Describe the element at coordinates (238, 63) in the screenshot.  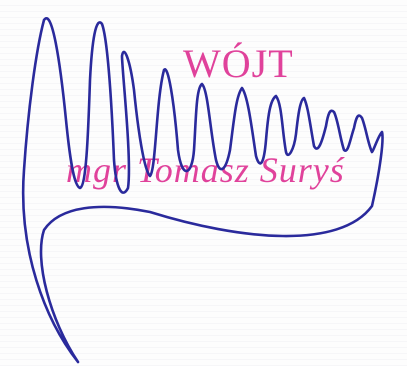
I see `stamp-title: WÓJT` at that location.